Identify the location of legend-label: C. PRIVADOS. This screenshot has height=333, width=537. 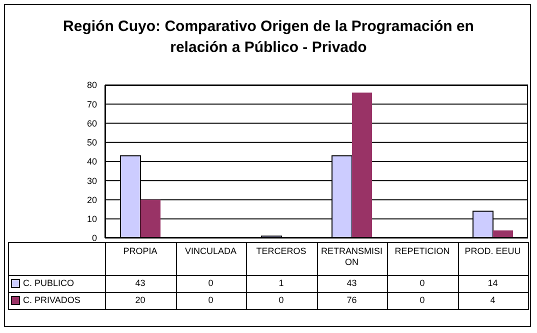
(51, 300).